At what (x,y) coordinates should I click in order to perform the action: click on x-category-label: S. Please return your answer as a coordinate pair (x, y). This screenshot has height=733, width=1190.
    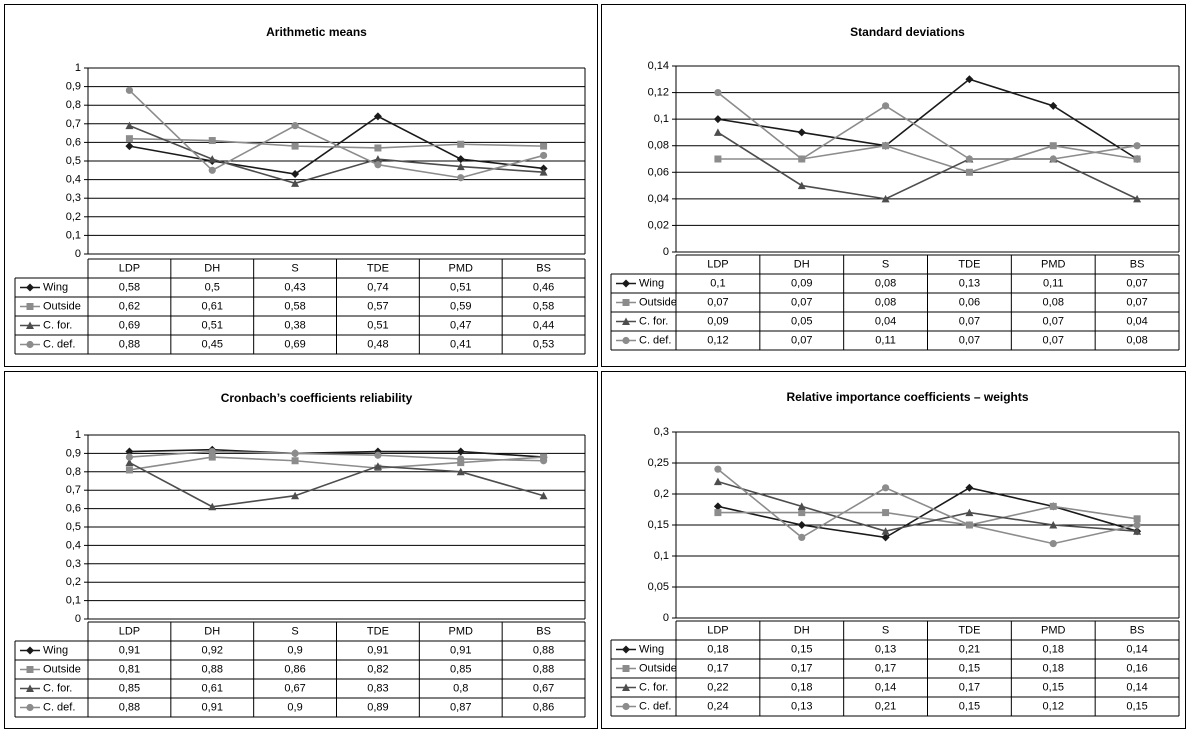
    Looking at the image, I should click on (294, 632).